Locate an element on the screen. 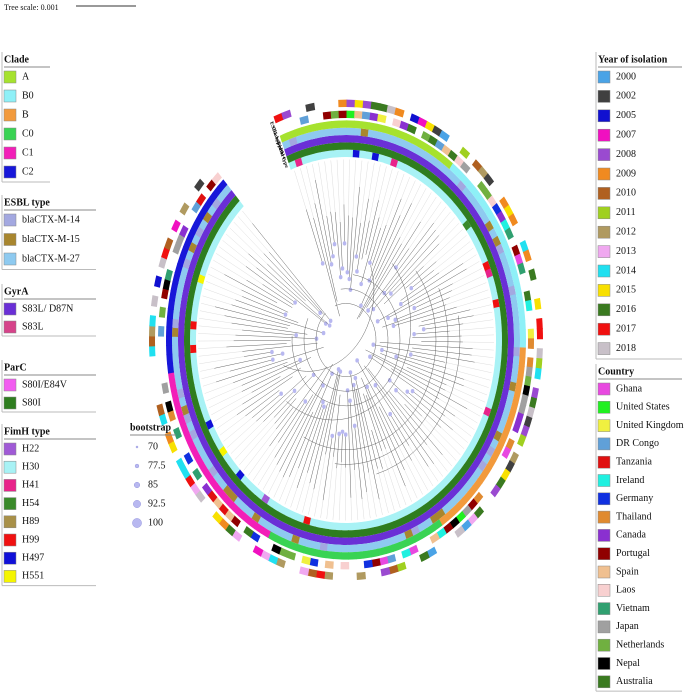  legend-label: 77.5 is located at coordinates (157, 465).